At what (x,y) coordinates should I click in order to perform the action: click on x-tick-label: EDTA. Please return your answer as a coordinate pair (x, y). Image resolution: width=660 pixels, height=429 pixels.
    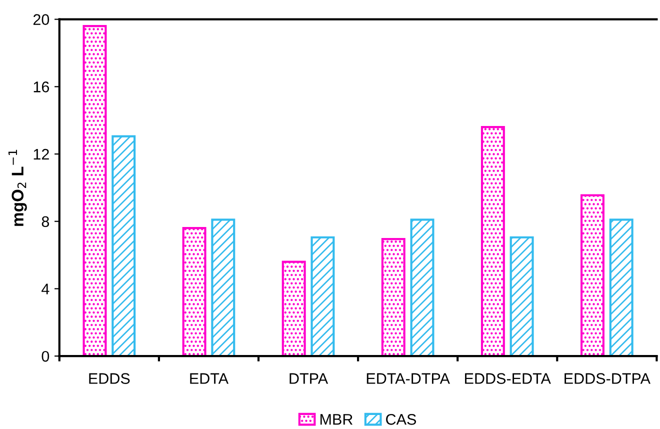
    Looking at the image, I should click on (209, 378).